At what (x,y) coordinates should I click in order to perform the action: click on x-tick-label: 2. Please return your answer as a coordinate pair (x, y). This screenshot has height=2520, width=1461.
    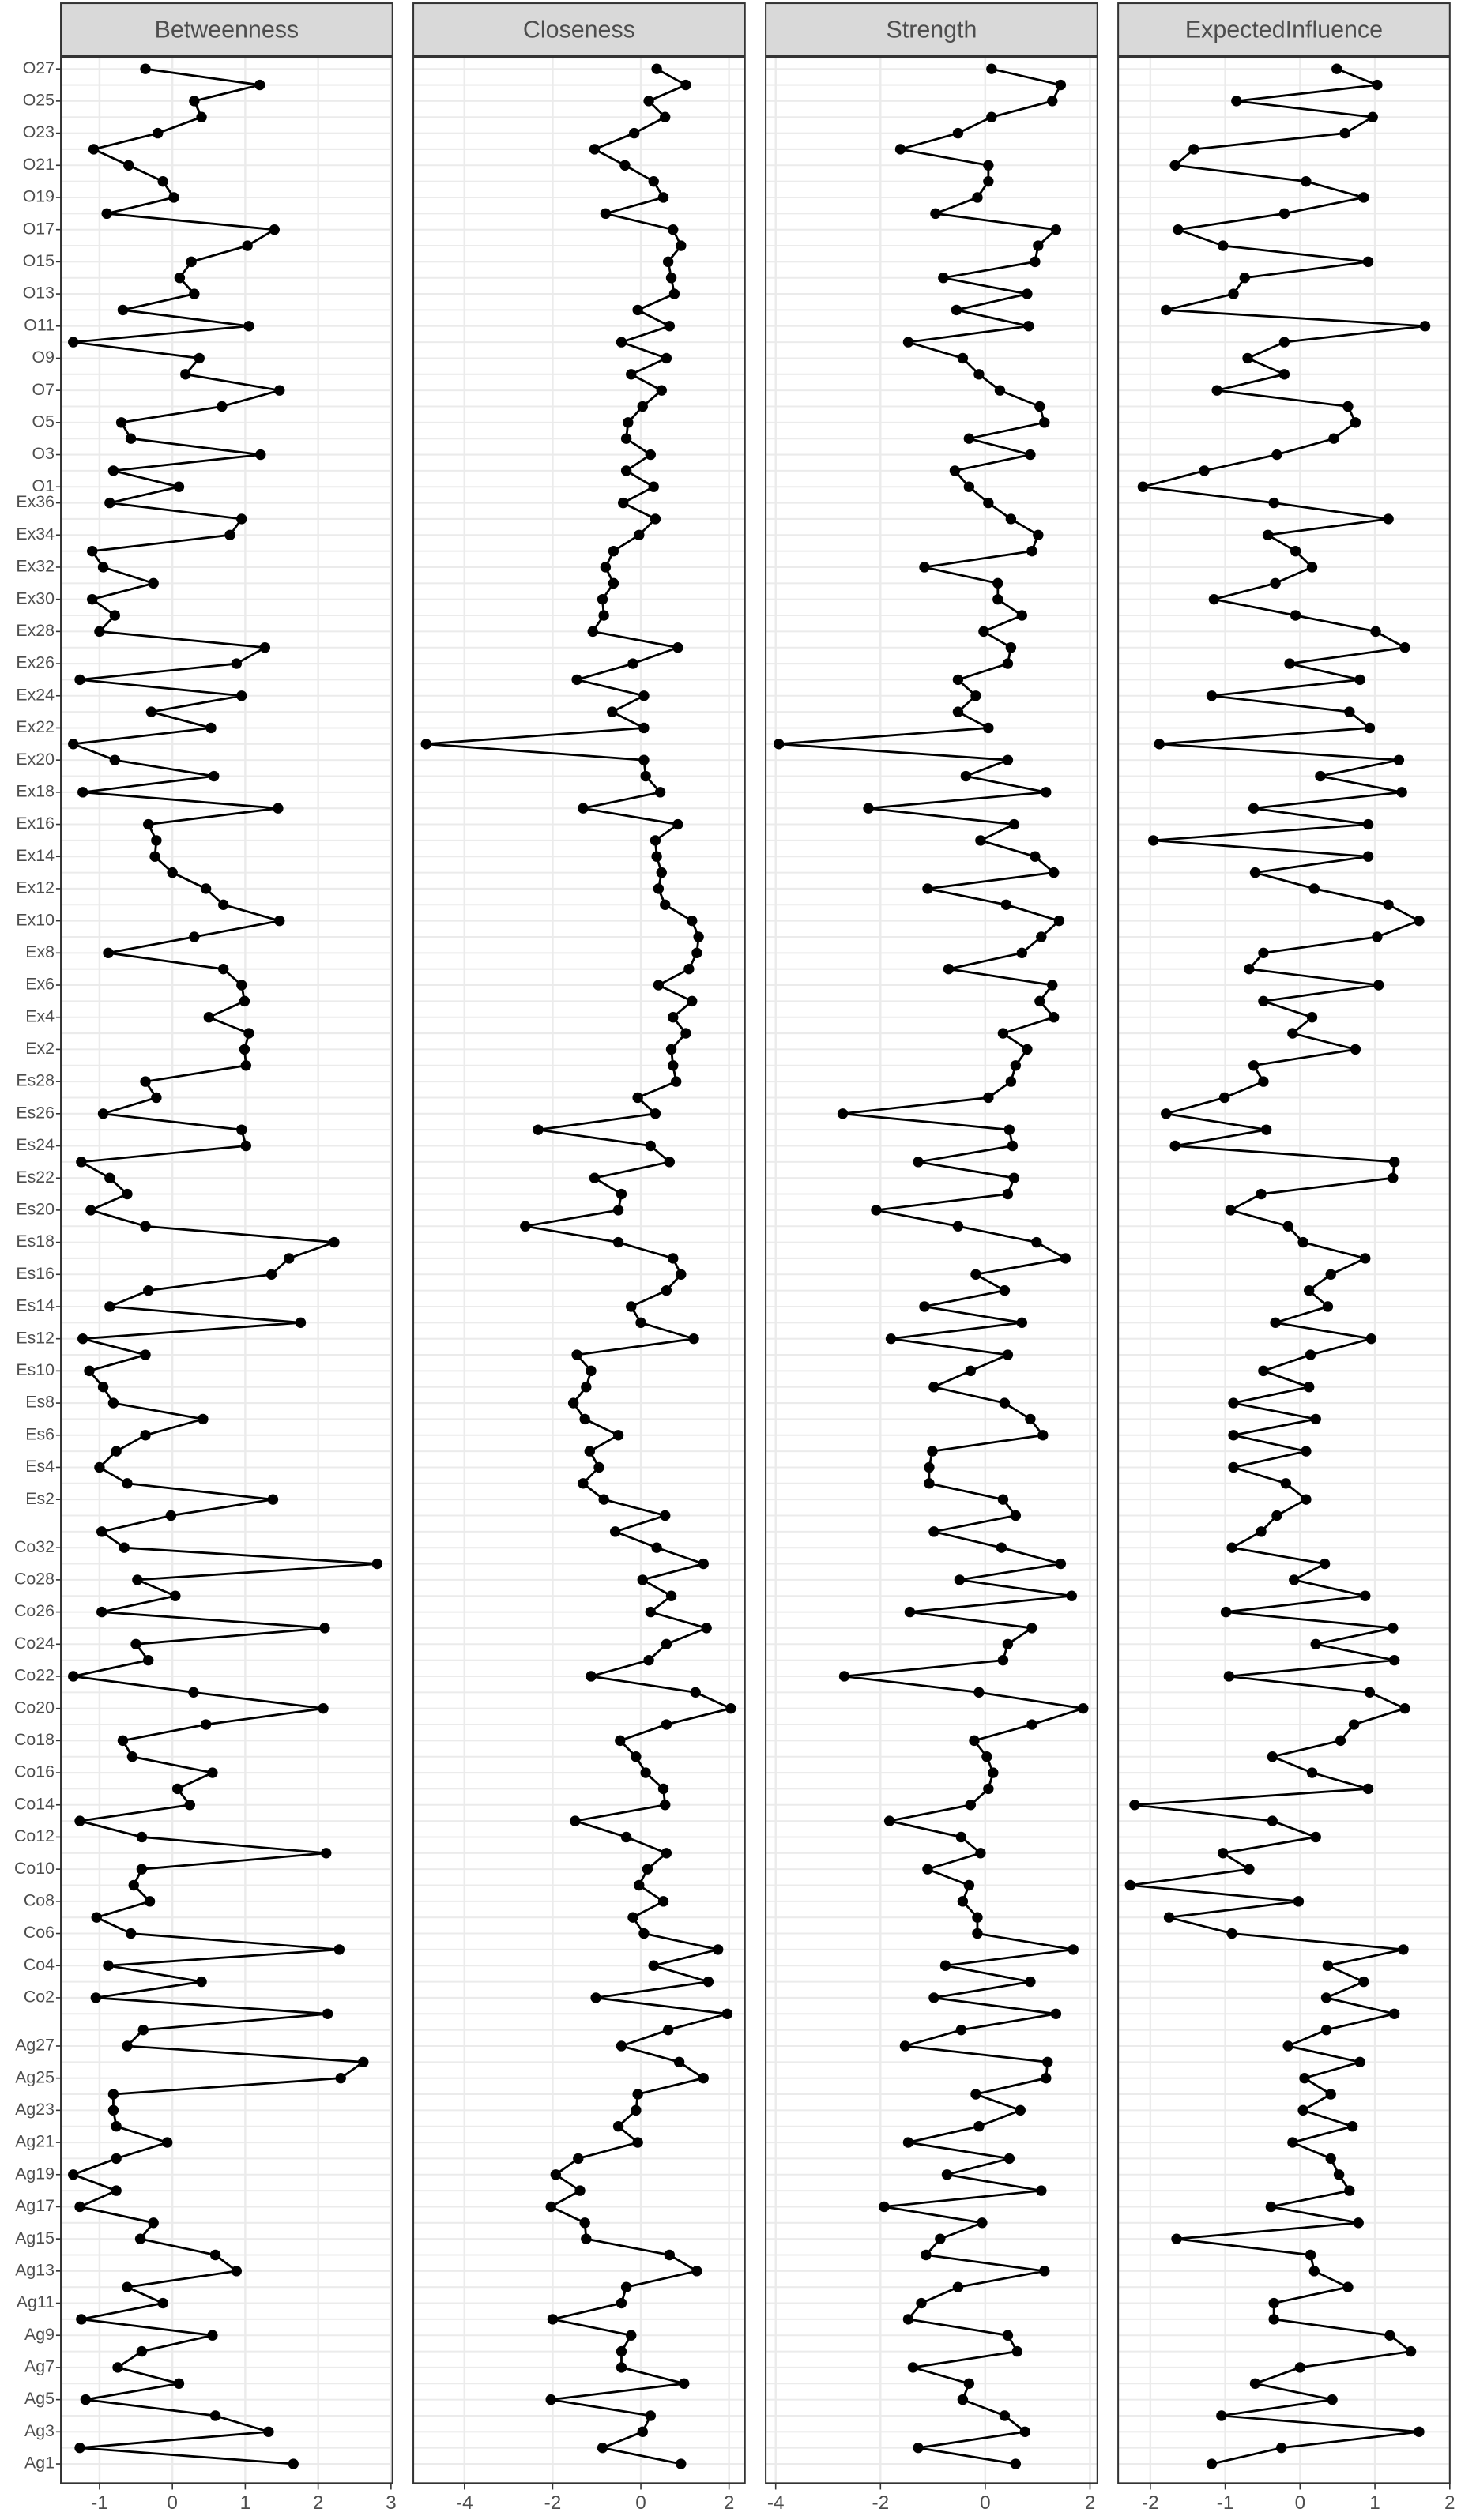
    Looking at the image, I should click on (1450, 2503).